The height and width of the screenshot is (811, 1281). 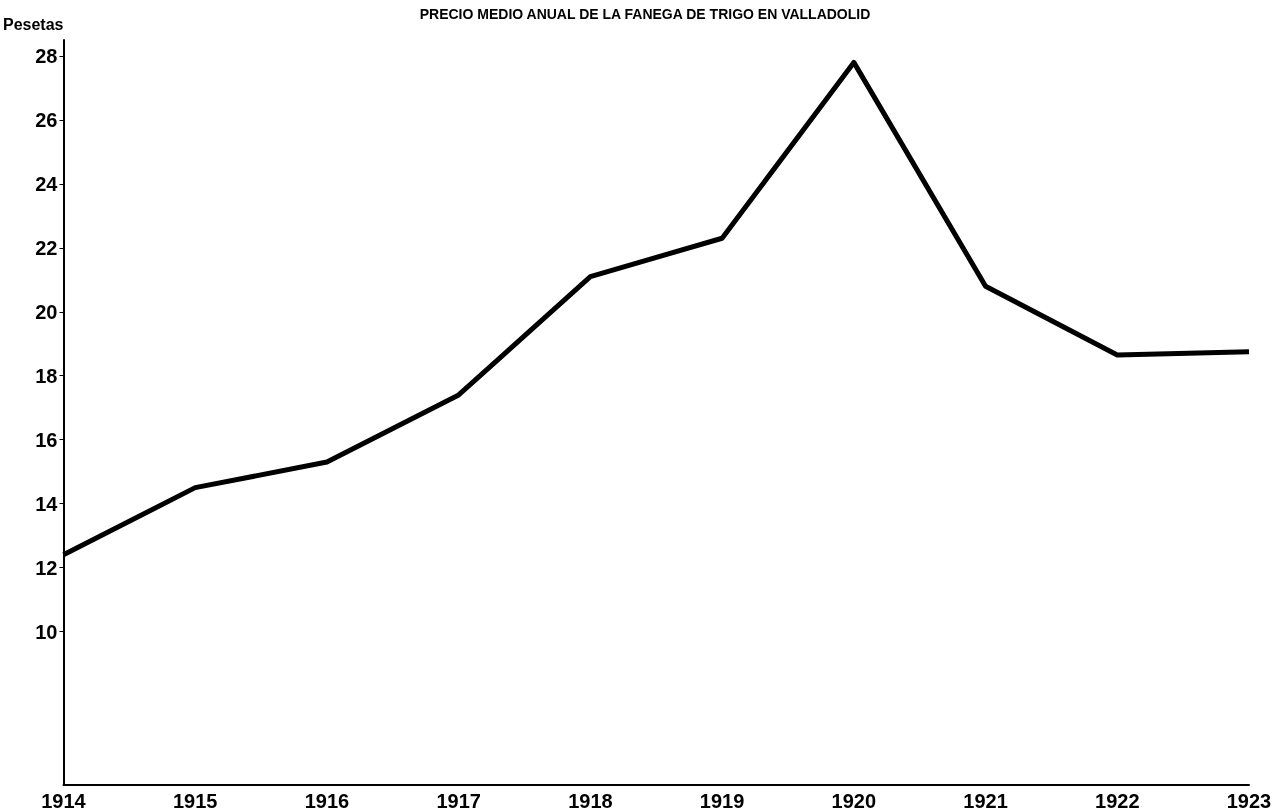 What do you see at coordinates (46, 311) in the screenshot?
I see `y-tick-label: 20` at bounding box center [46, 311].